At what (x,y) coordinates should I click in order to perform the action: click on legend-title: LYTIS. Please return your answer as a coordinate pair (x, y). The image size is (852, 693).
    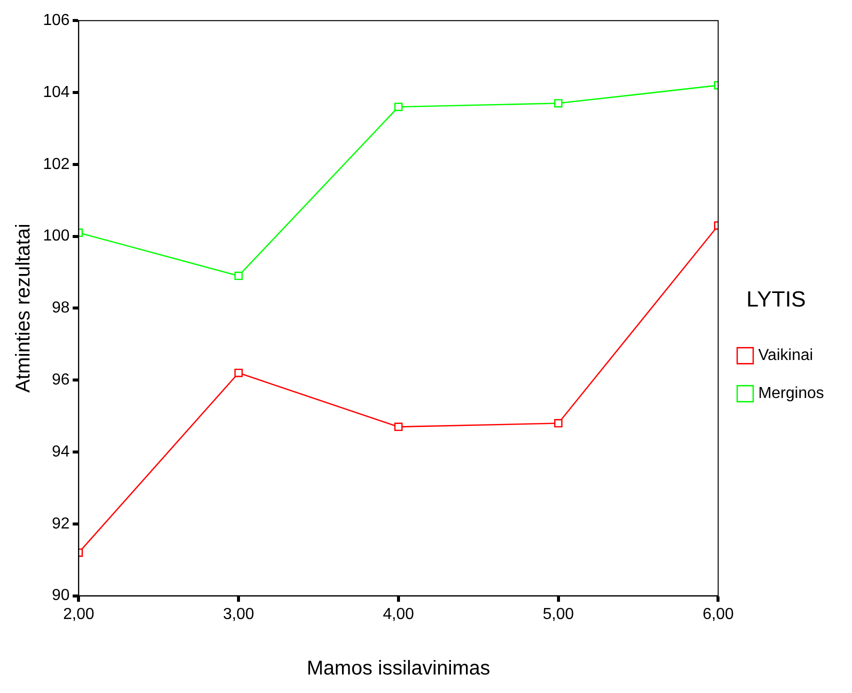
    Looking at the image, I should click on (776, 299).